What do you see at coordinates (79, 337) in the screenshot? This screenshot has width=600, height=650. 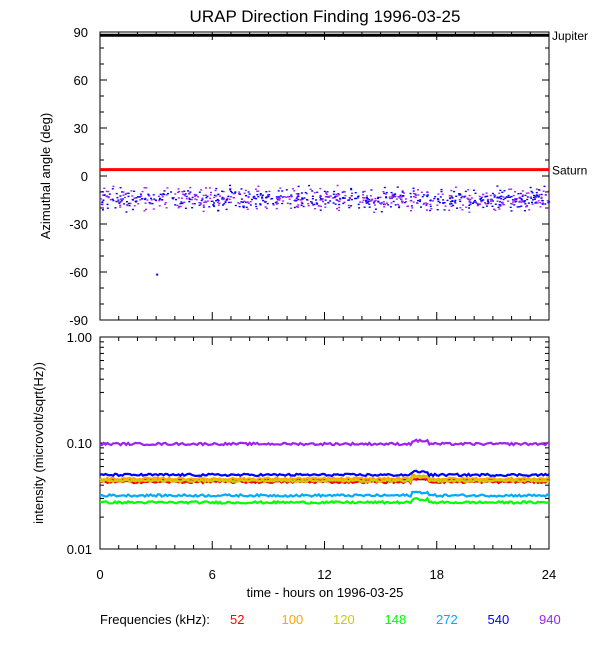 I see `intensity-y-tick-label: 1.00` at bounding box center [79, 337].